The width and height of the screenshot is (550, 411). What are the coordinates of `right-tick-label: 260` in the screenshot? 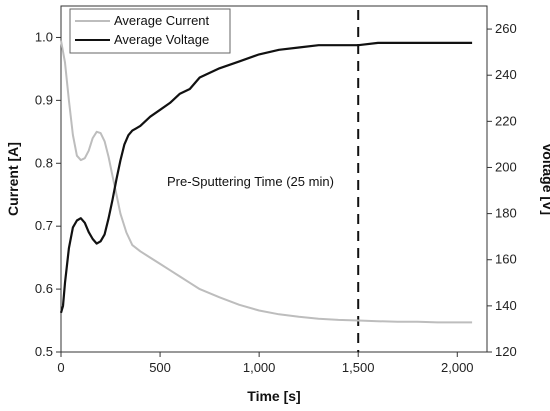 It's located at (506, 28).